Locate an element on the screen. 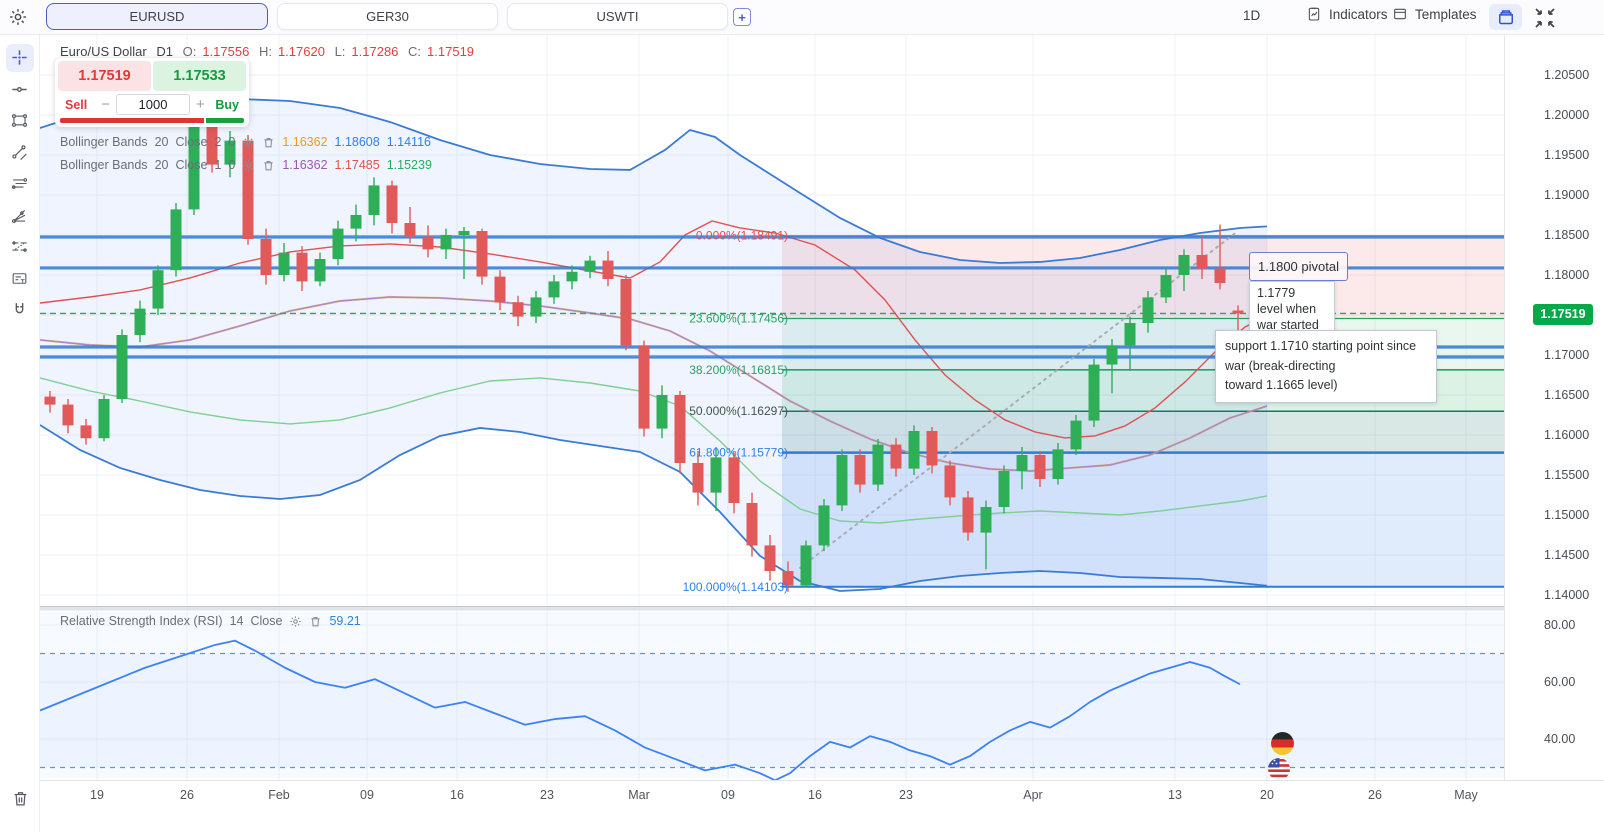  buy-price-button: 1.17533 is located at coordinates (199, 76).